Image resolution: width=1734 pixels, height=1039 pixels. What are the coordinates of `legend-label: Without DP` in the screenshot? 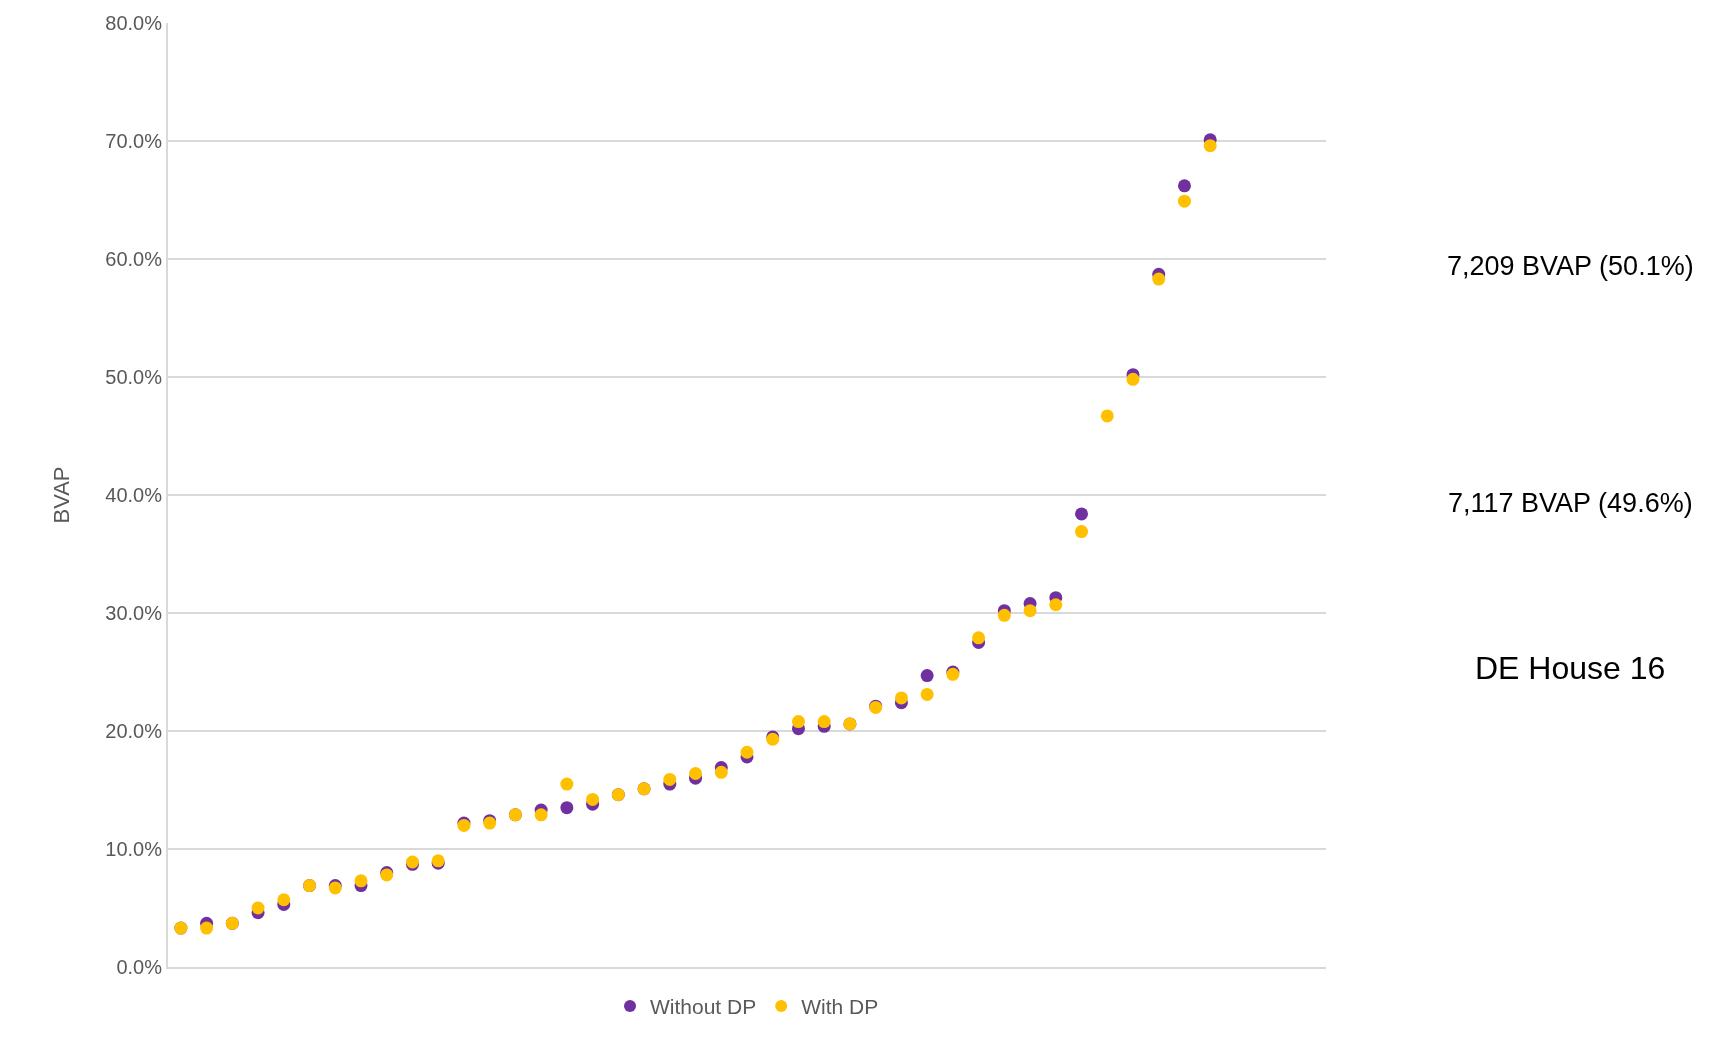 It's located at (703, 1007).